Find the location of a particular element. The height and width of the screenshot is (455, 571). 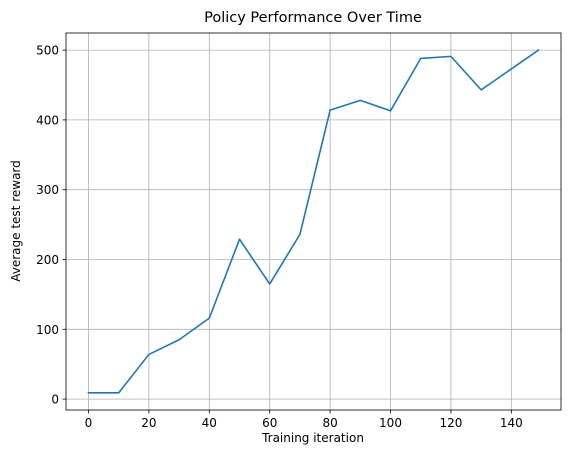

y-axis-label: Average test reward is located at coordinates (16, 221).